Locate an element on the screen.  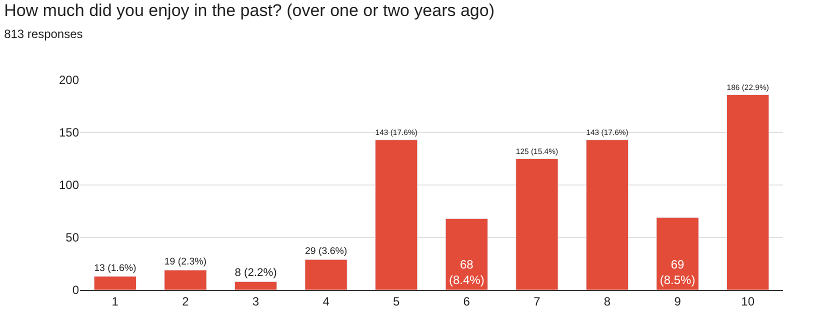
x-tick-label: 1 is located at coordinates (115, 301).